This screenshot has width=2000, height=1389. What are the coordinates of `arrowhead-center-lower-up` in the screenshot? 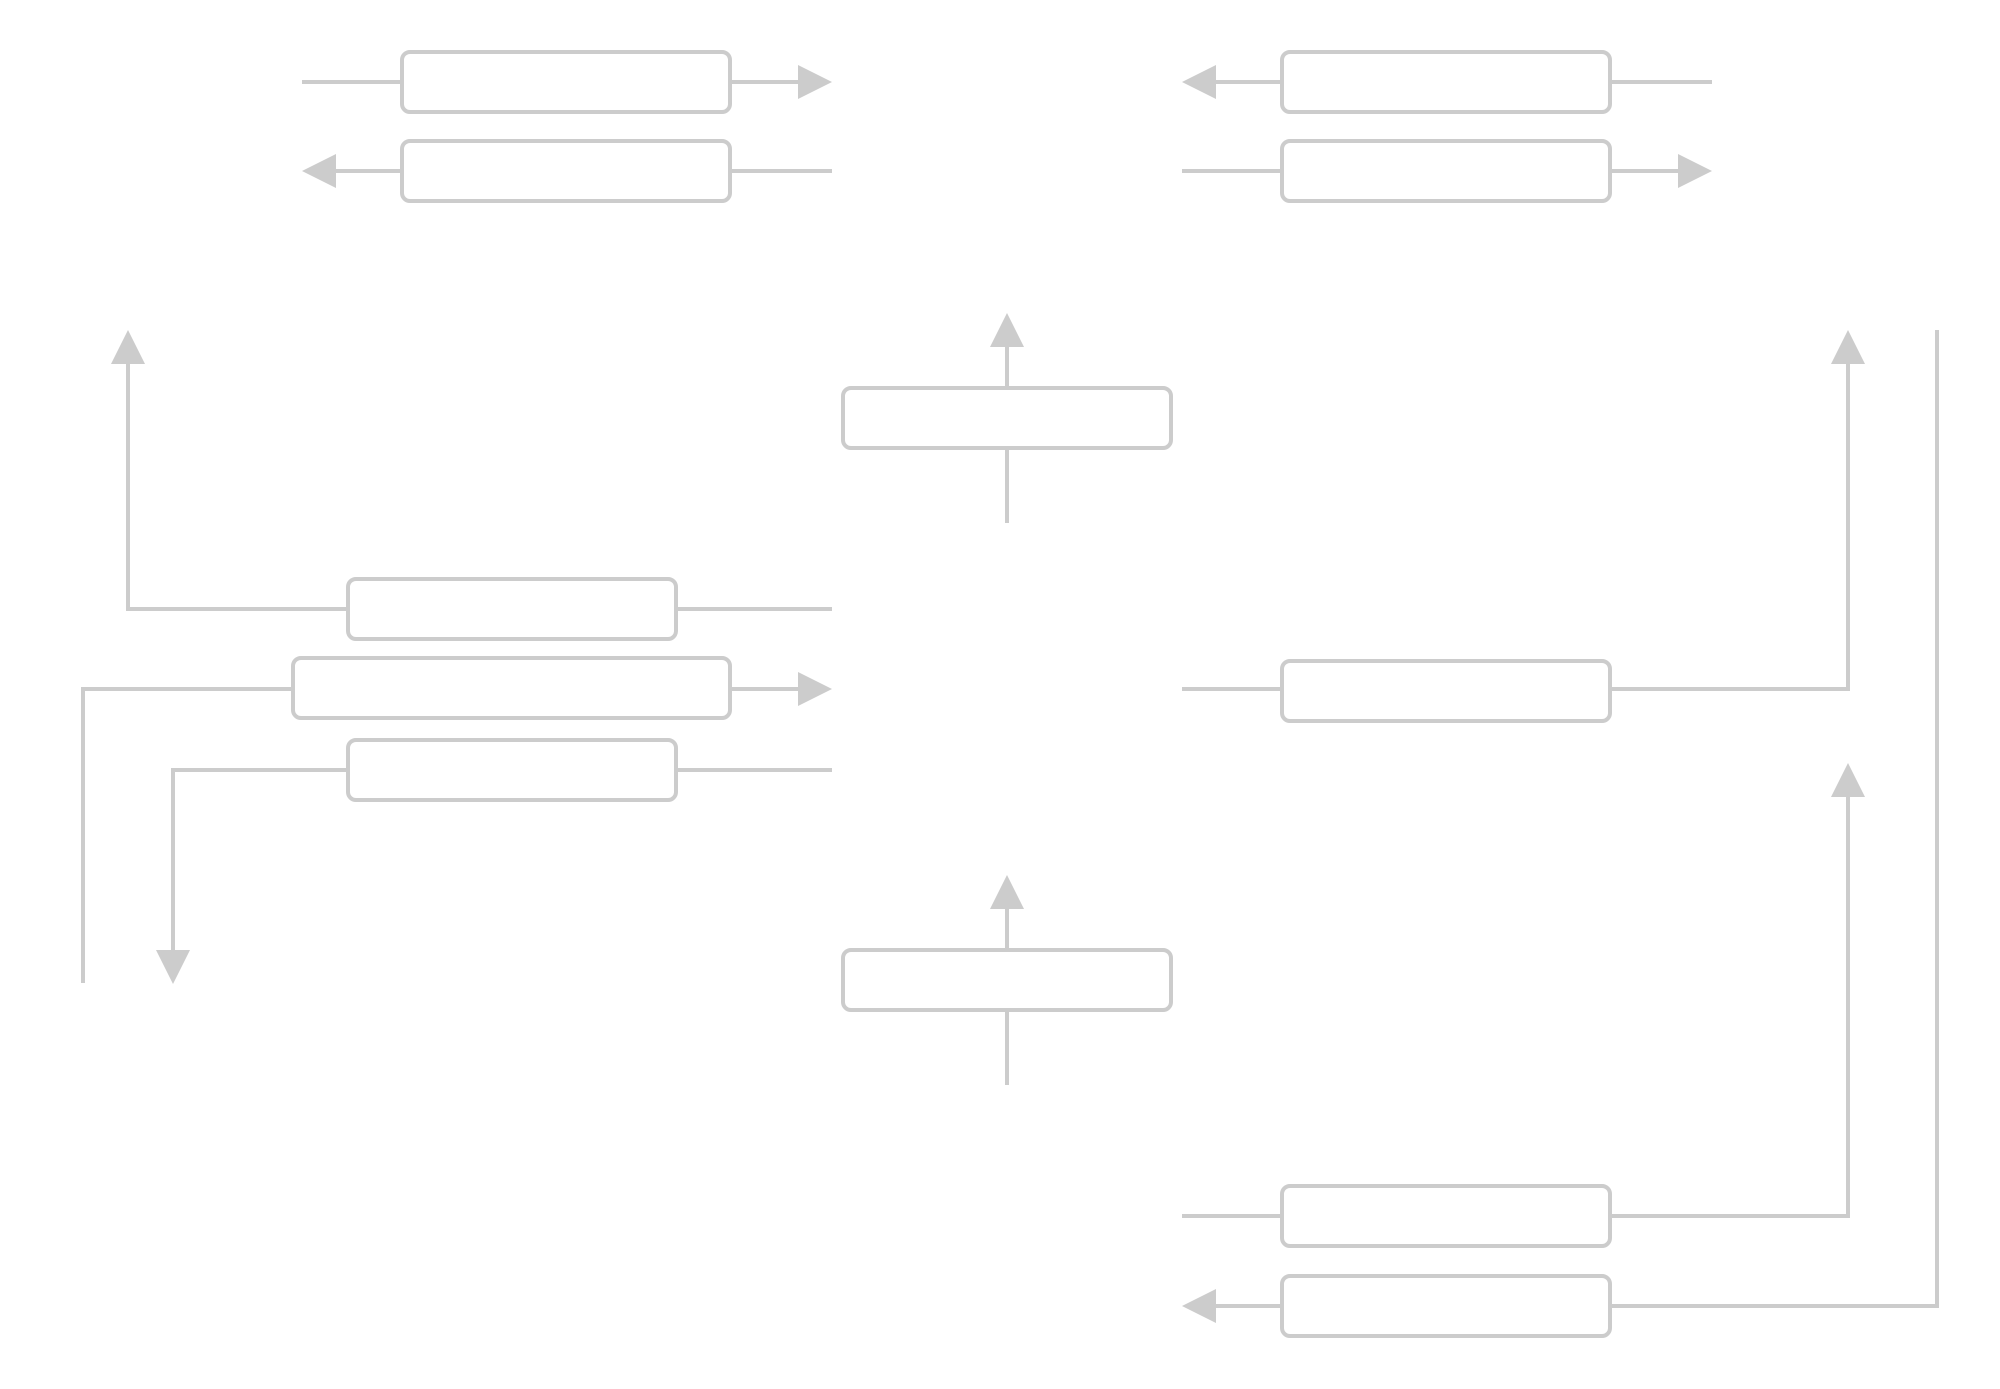 It's located at (1007, 892).